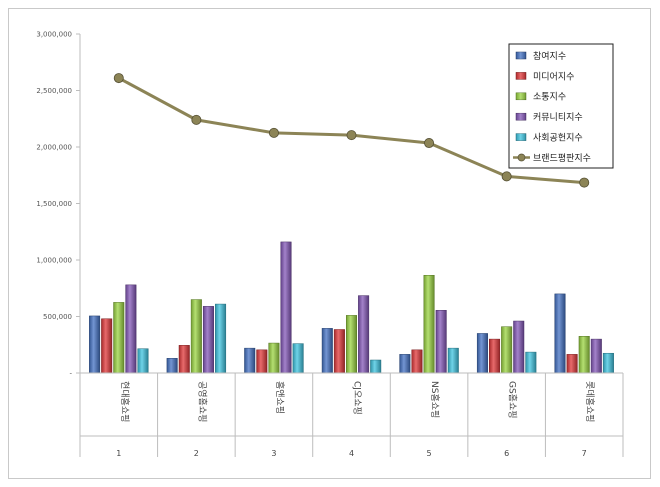  I want to click on x-category-label: 롯데홈쇼핑, so click(590, 401).